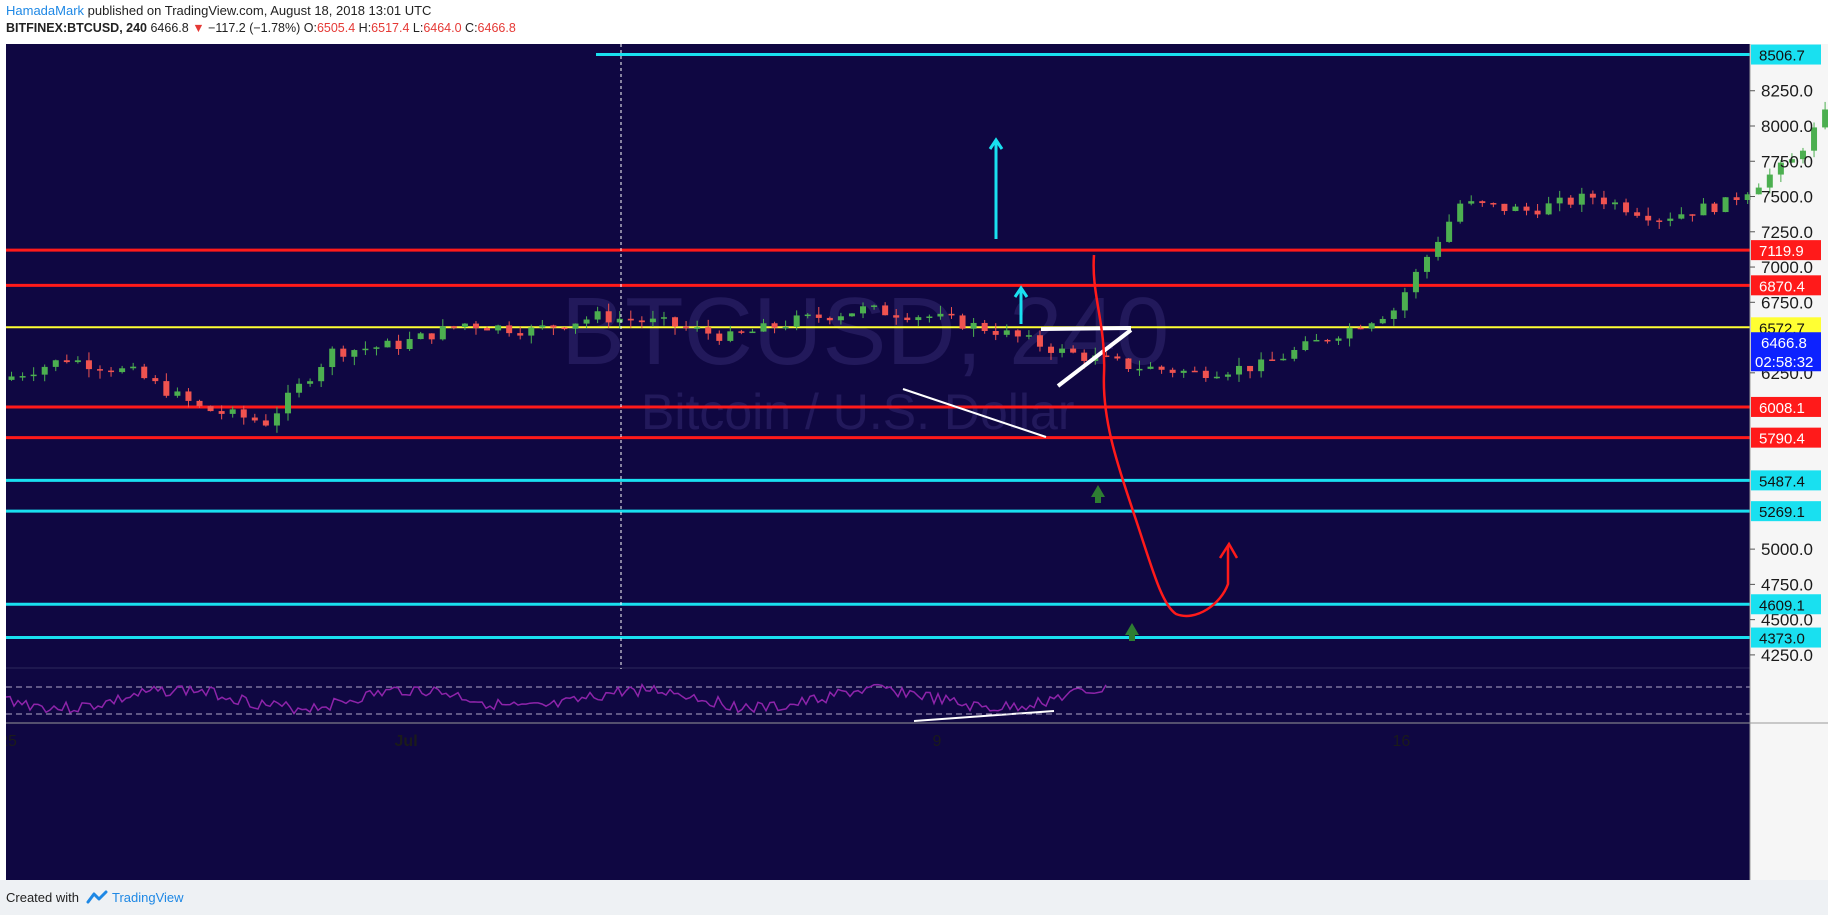 This screenshot has height=915, width=1828. Describe the element at coordinates (1781, 251) in the screenshot. I see `level-badge-text: 7119.9` at that location.